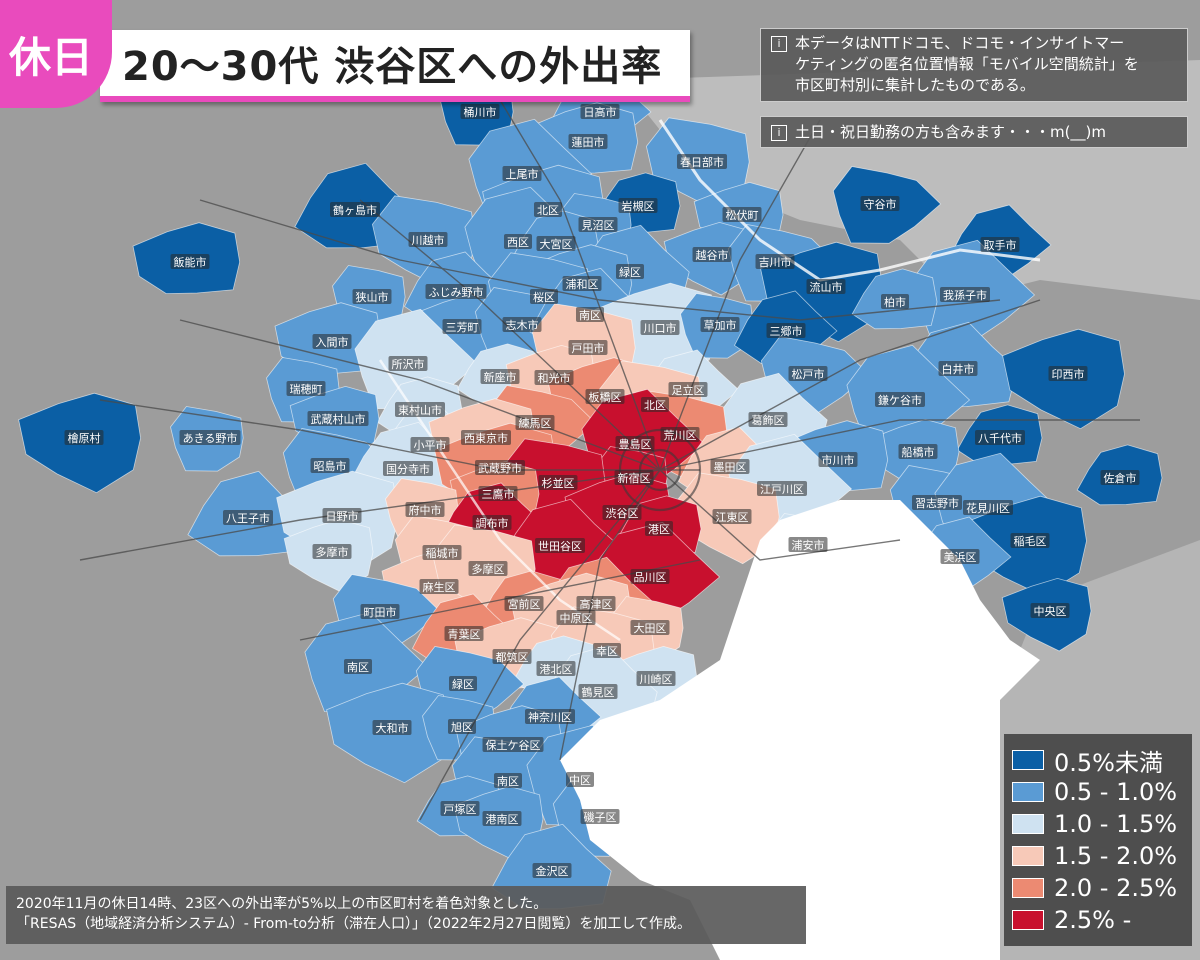 This screenshot has width=1200, height=960. Describe the element at coordinates (425, 510) in the screenshot. I see `place-label-text: 府中市` at that location.